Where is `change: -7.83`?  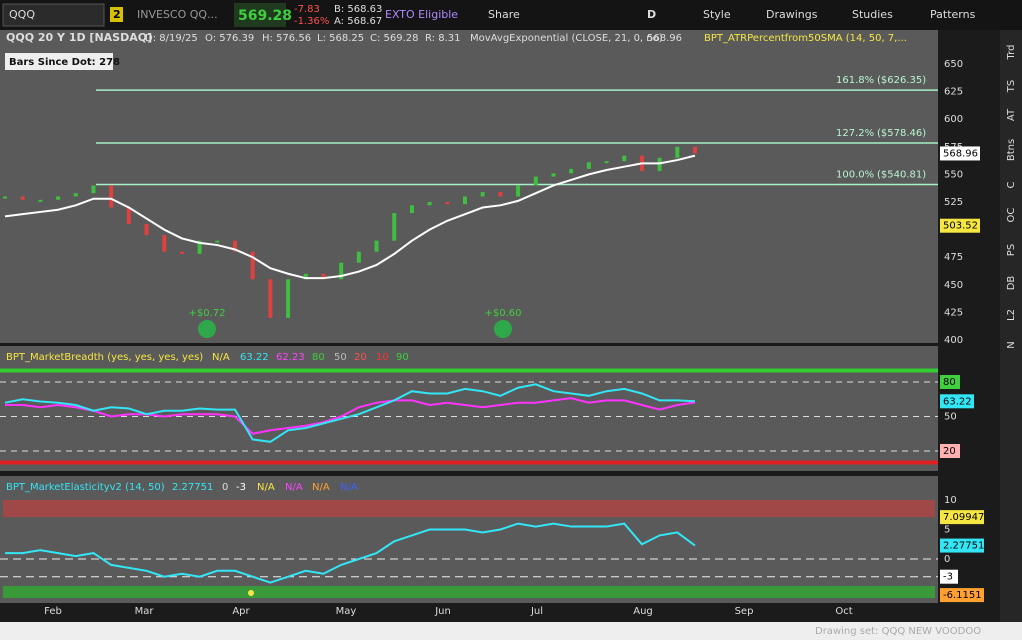
change: -7.83 is located at coordinates (307, 9).